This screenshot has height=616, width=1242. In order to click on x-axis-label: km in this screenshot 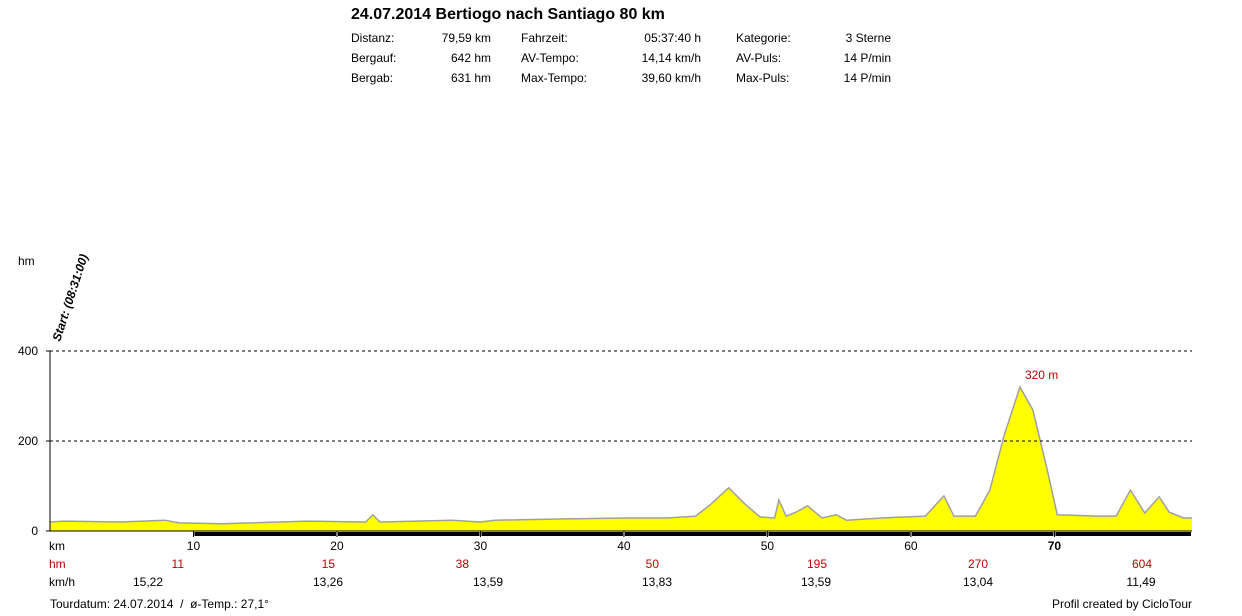, I will do `click(57, 546)`.